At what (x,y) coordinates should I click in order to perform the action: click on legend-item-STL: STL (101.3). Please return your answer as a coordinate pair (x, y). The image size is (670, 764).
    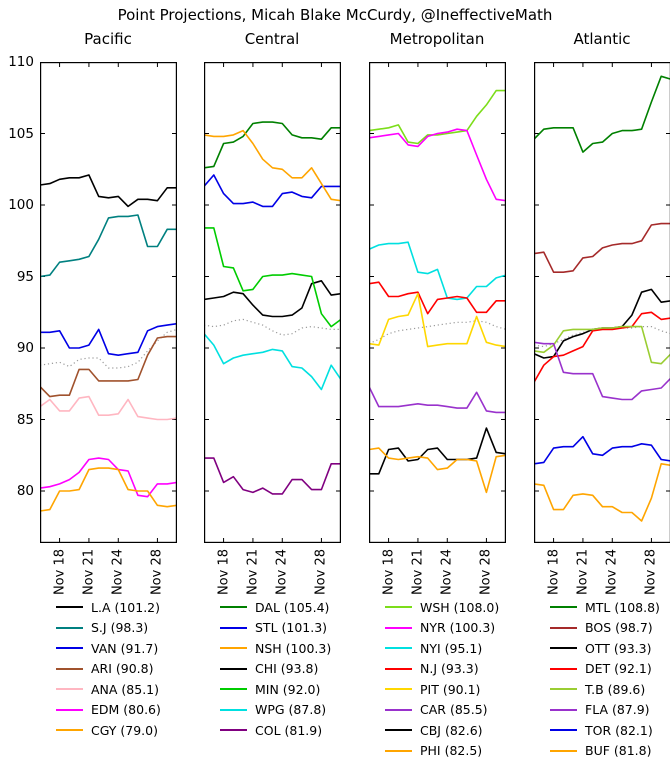
    Looking at the image, I should click on (295, 628).